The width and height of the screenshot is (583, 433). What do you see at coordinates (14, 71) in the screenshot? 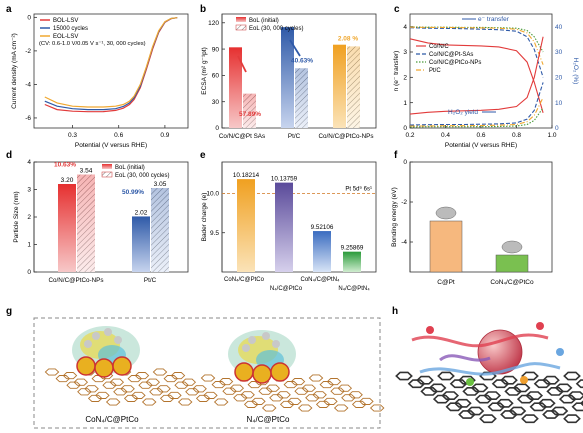
I see `y-axis-label: Current density (mA cm⁻²)` at bounding box center [14, 71].